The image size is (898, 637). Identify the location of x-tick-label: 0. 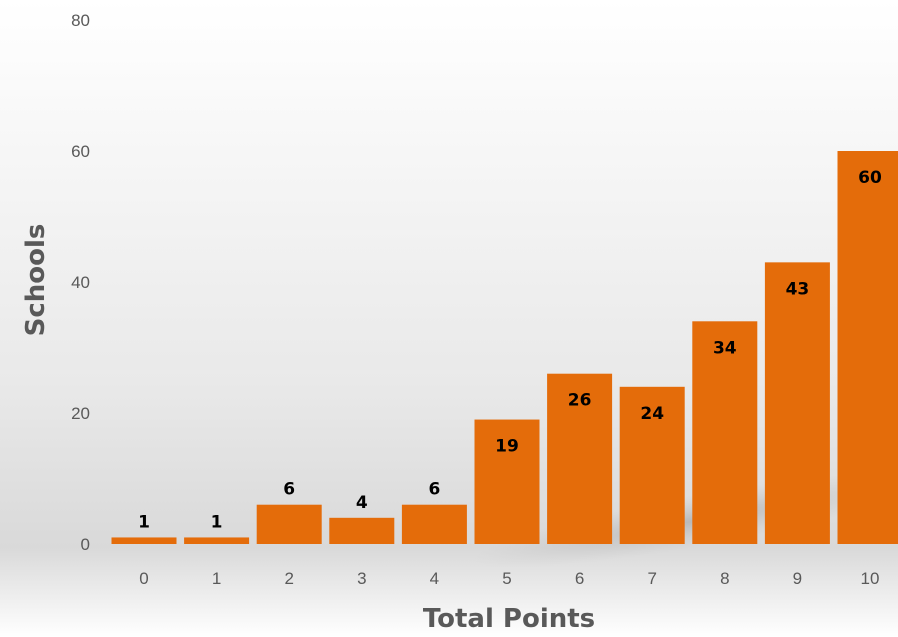
(143, 578).